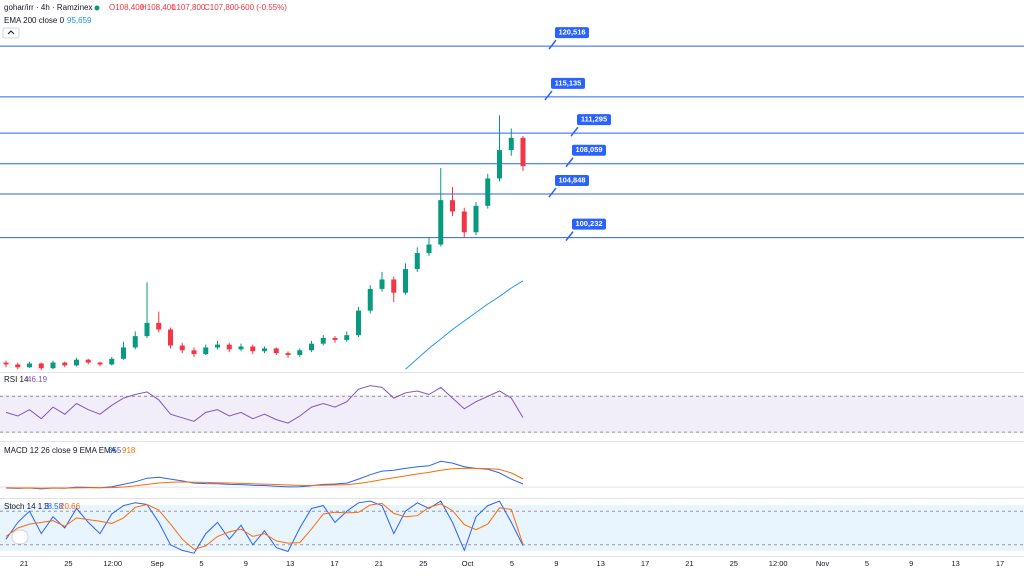 The width and height of the screenshot is (1024, 576). What do you see at coordinates (115, 450) in the screenshot?
I see `macd-value: 355` at bounding box center [115, 450].